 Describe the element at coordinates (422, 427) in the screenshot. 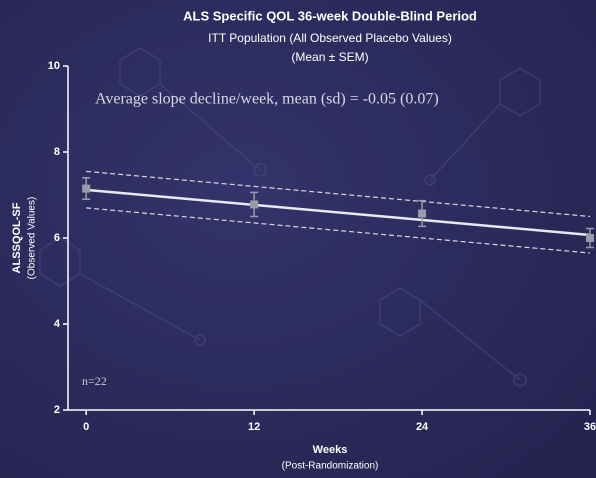

I see `x-tick-label: 24` at that location.